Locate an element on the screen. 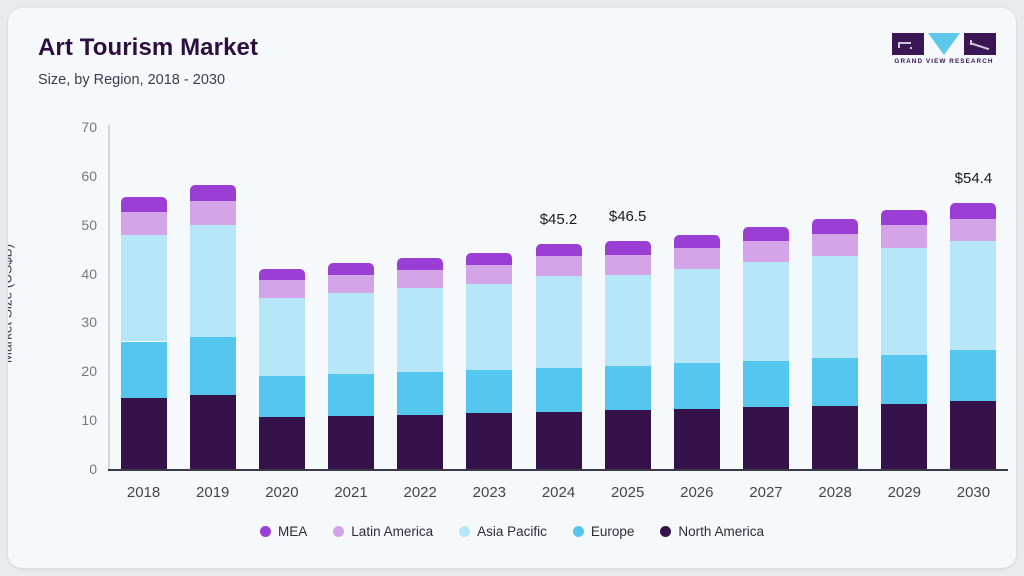  bar-segment-2021-asia-pacific is located at coordinates (351, 333).